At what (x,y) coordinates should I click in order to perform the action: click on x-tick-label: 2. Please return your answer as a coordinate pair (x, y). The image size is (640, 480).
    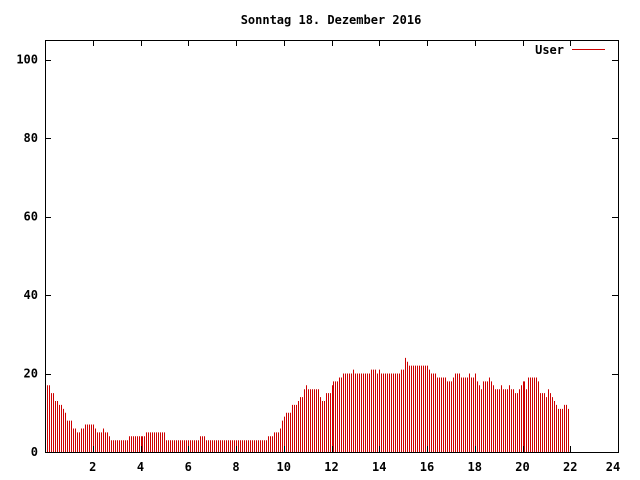
    Looking at the image, I should click on (92, 467).